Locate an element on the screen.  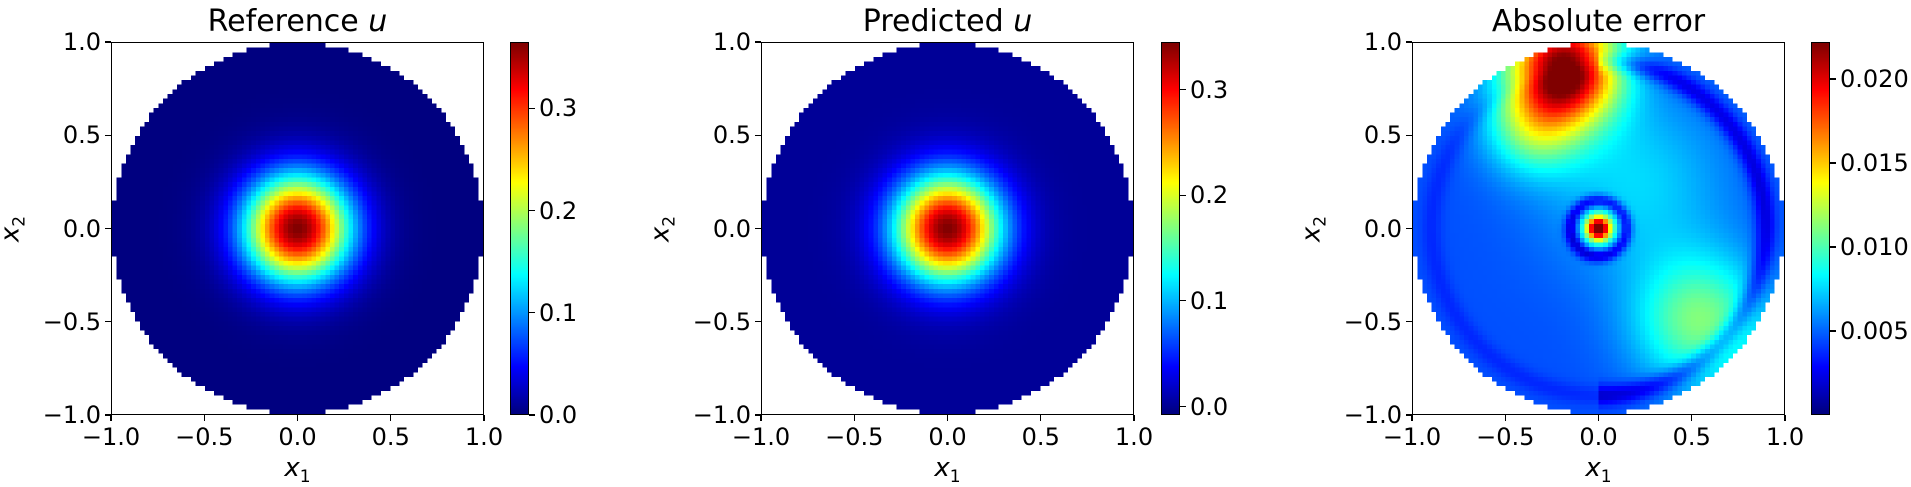
colorbar-tick-label: 0.020 is located at coordinates (1874, 78).